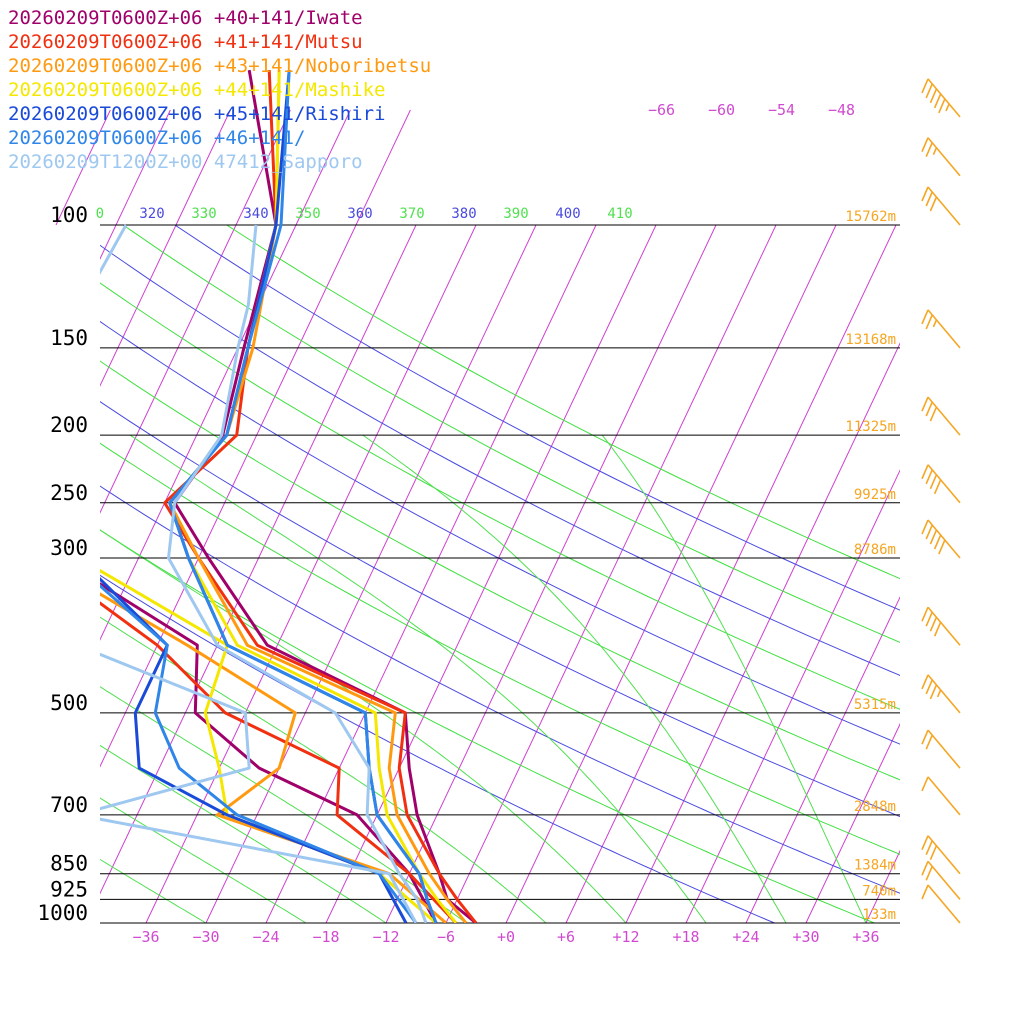 Image resolution: width=1024 pixels, height=1029 pixels. What do you see at coordinates (69, 425) in the screenshot?
I see `pressure-label: 200` at bounding box center [69, 425].